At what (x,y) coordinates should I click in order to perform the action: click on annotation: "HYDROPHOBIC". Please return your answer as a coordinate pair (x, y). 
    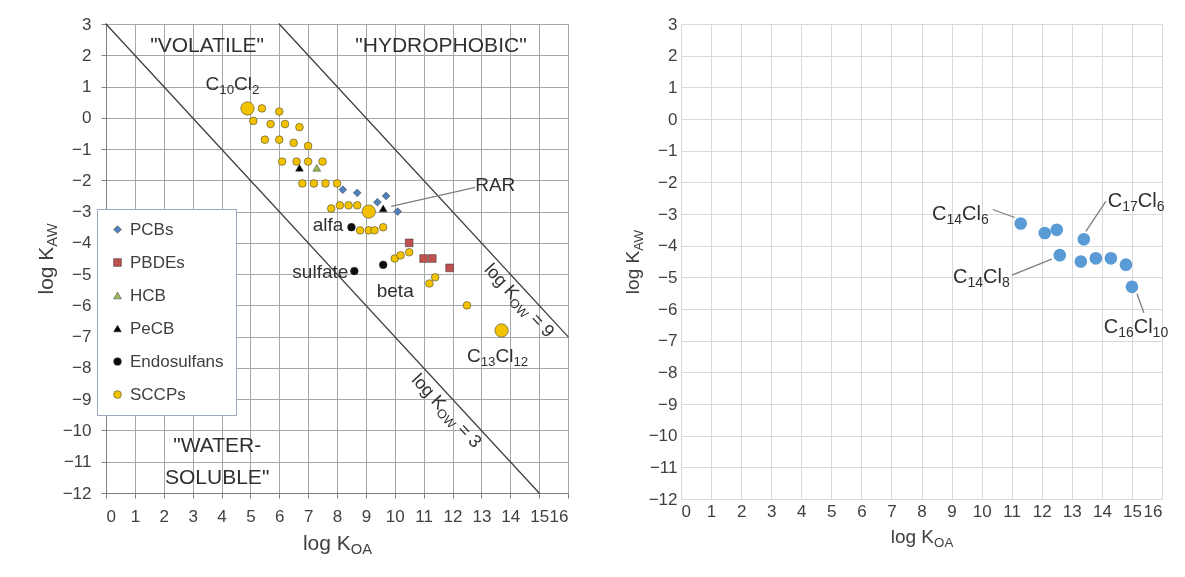
    Looking at the image, I should click on (441, 44).